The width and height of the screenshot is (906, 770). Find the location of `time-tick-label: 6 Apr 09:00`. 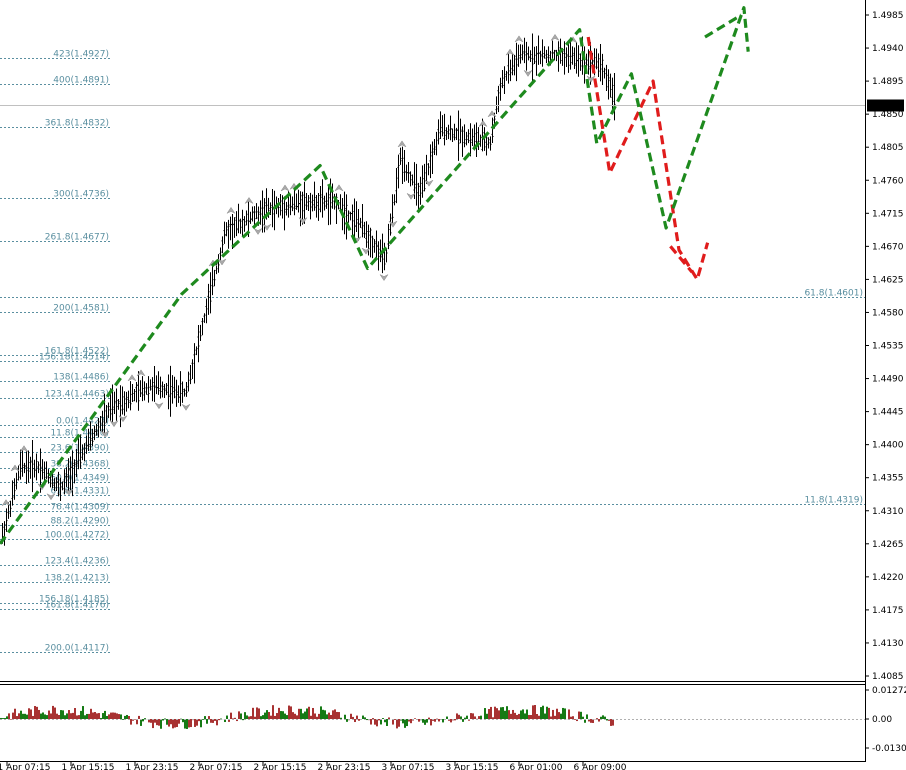

time-tick-label: 6 Apr 09:00 is located at coordinates (600, 766).